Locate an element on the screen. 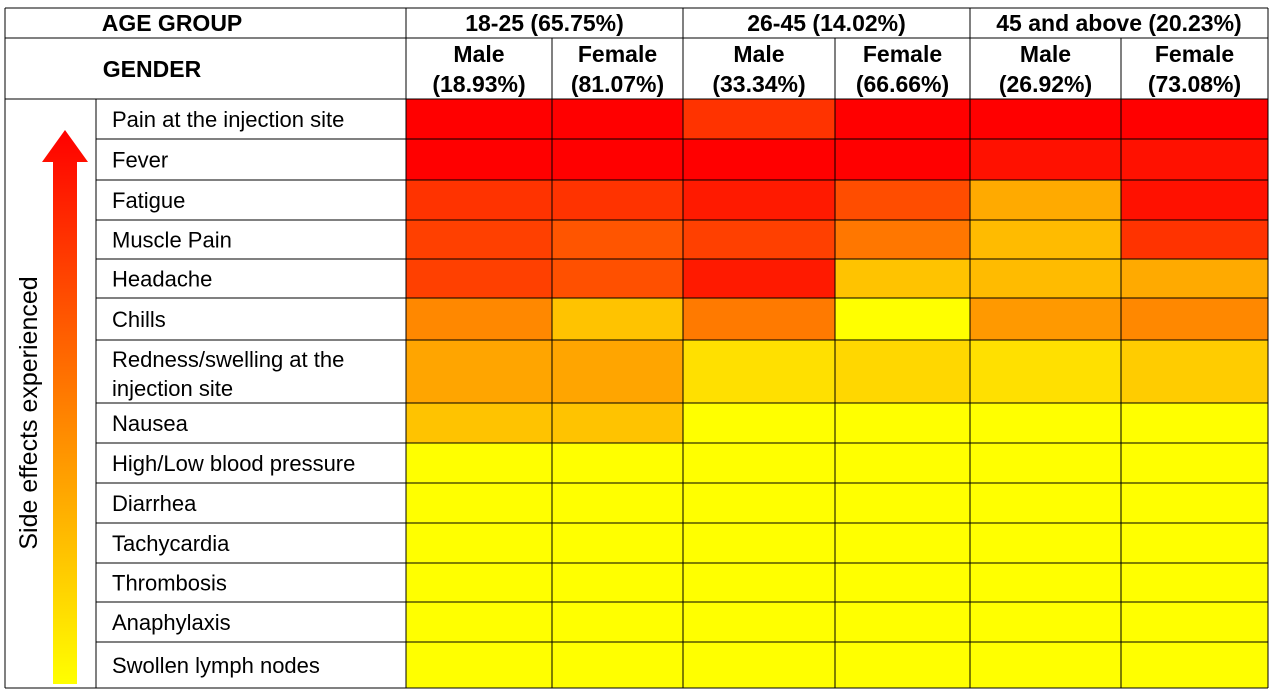  row-label: Pain at the injection site is located at coordinates (228, 119).